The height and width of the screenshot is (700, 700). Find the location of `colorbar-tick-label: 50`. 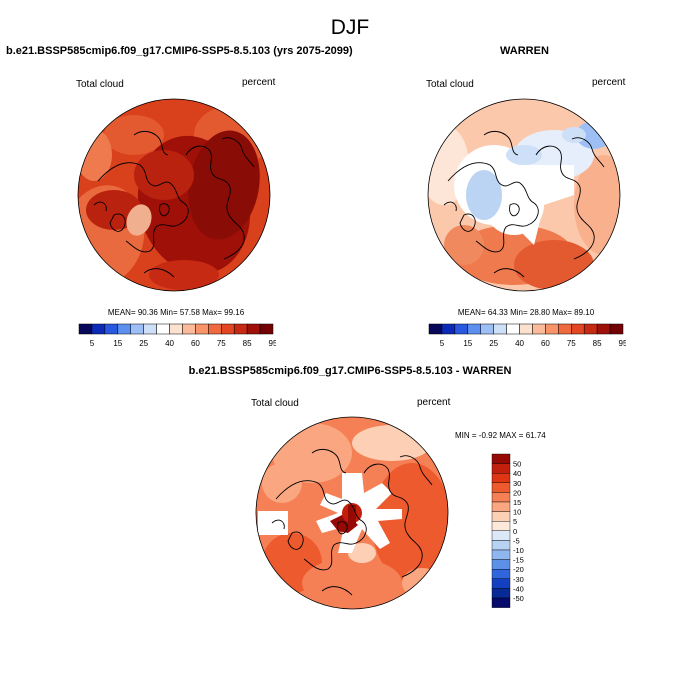

colorbar-tick-label: 50 is located at coordinates (517, 464).